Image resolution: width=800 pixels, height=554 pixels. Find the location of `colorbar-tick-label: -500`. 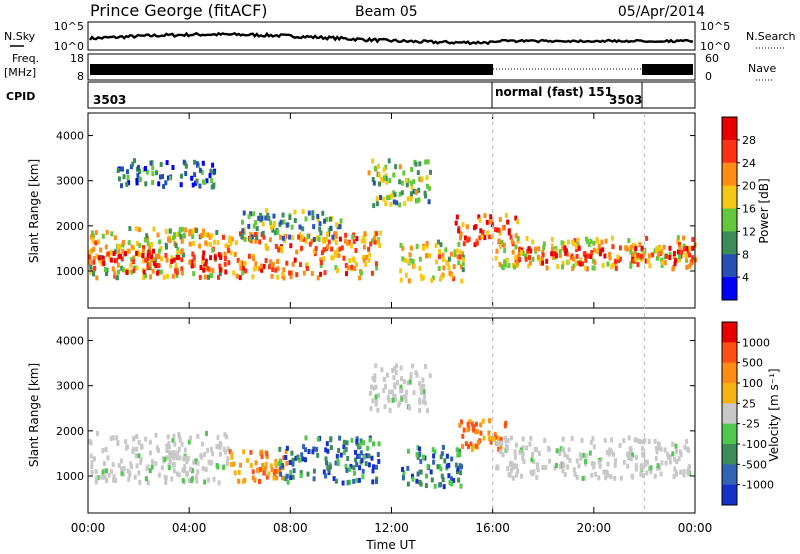

colorbar-tick-label: -500 is located at coordinates (754, 464).